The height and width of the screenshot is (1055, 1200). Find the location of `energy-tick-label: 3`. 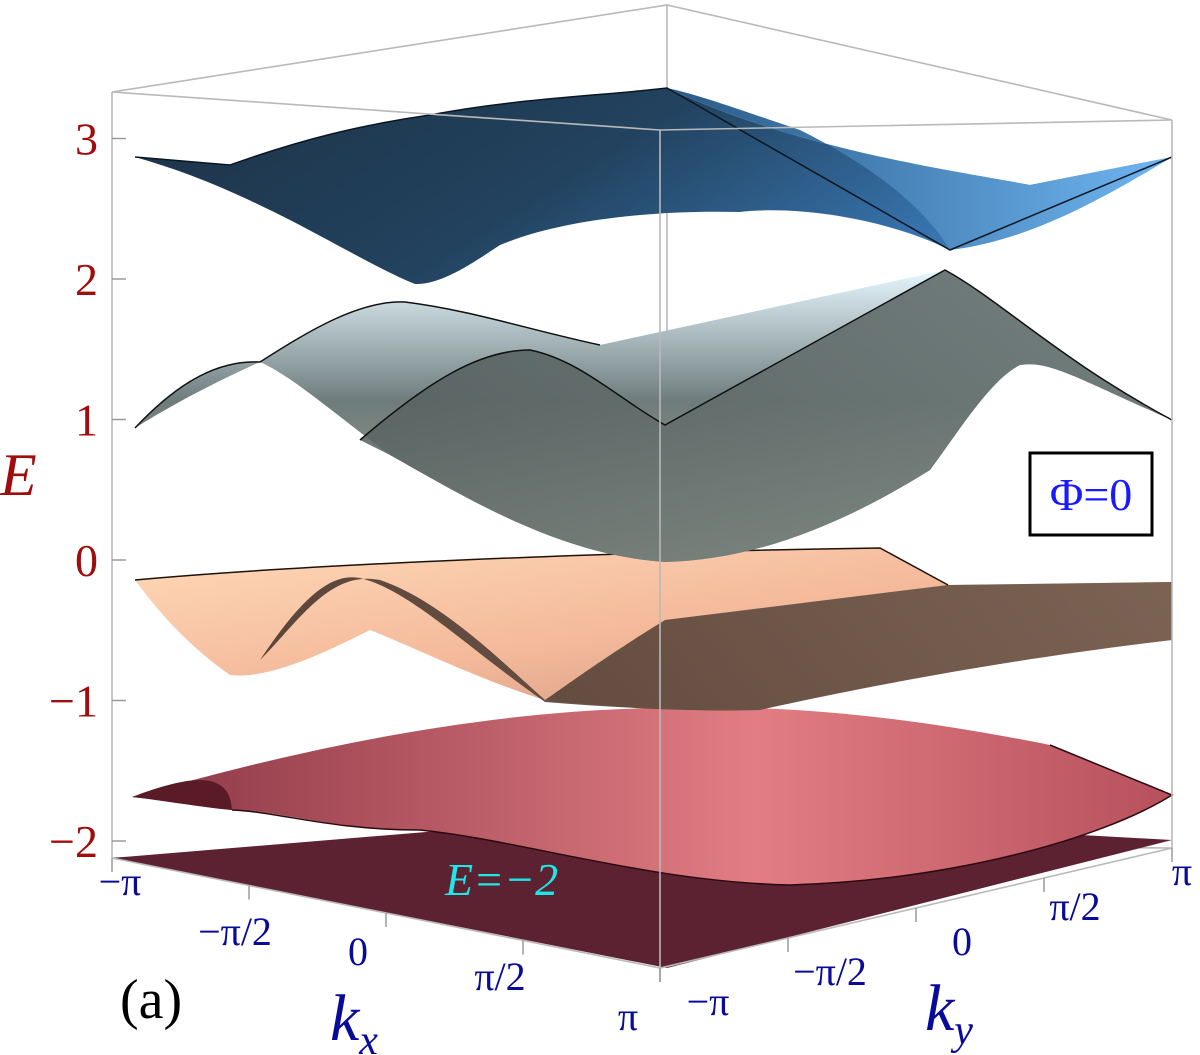

energy-tick-label: 3 is located at coordinates (86, 139).